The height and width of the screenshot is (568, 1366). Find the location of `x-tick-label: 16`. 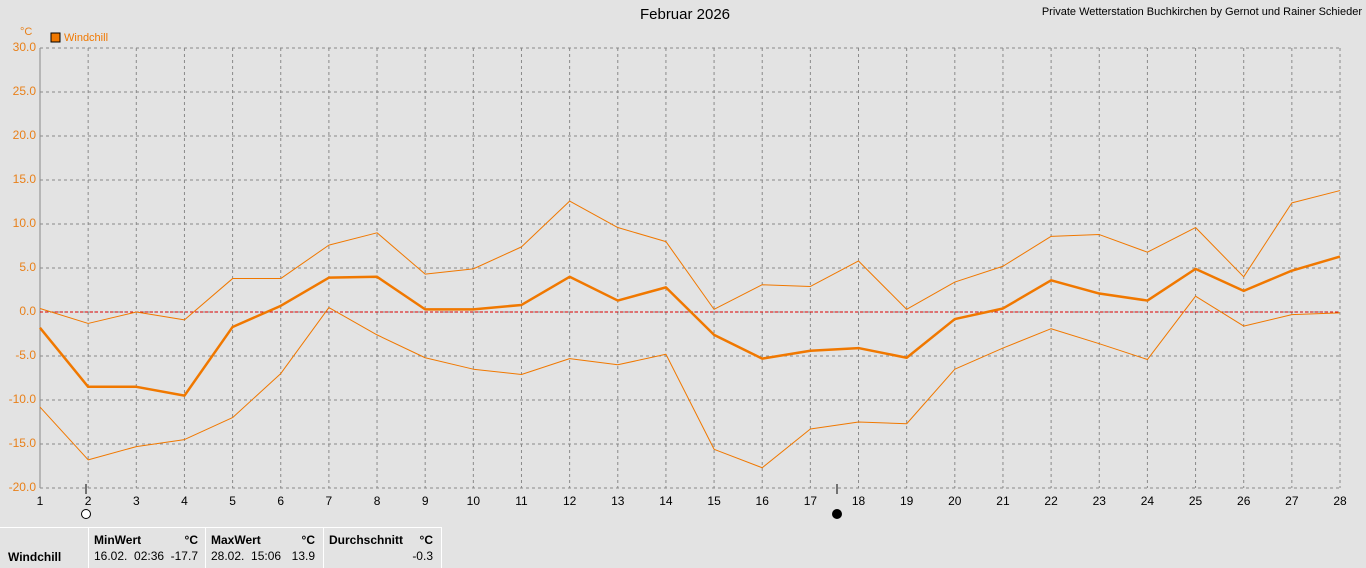

x-tick-label: 16 is located at coordinates (763, 501).